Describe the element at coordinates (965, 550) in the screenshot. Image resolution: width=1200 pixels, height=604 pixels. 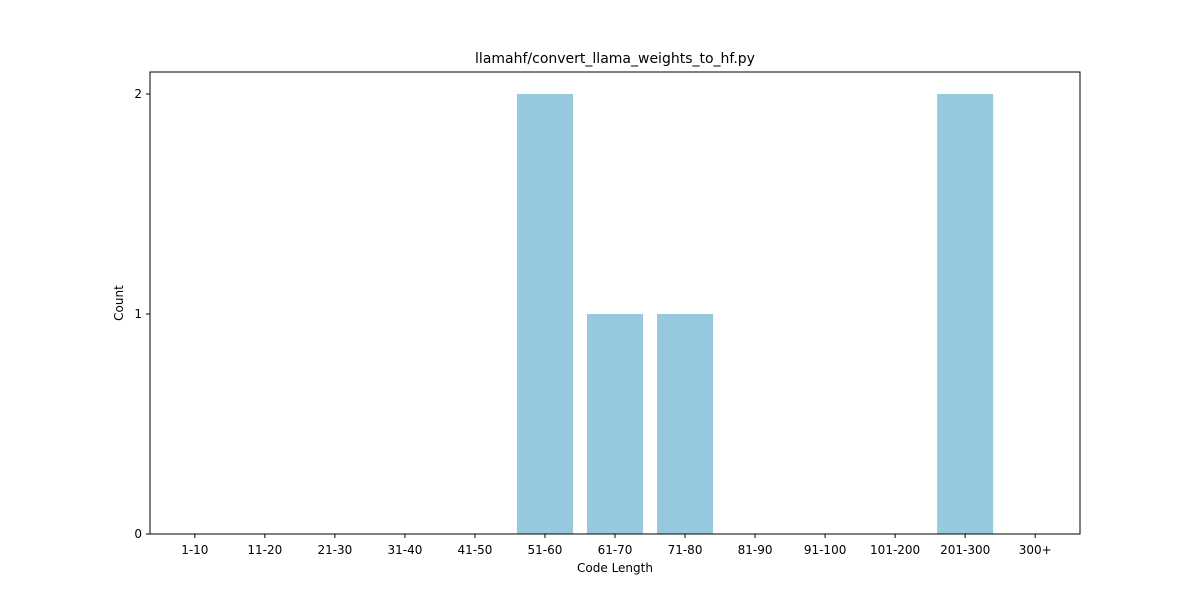
I see `x-tick-label: 201-300` at that location.